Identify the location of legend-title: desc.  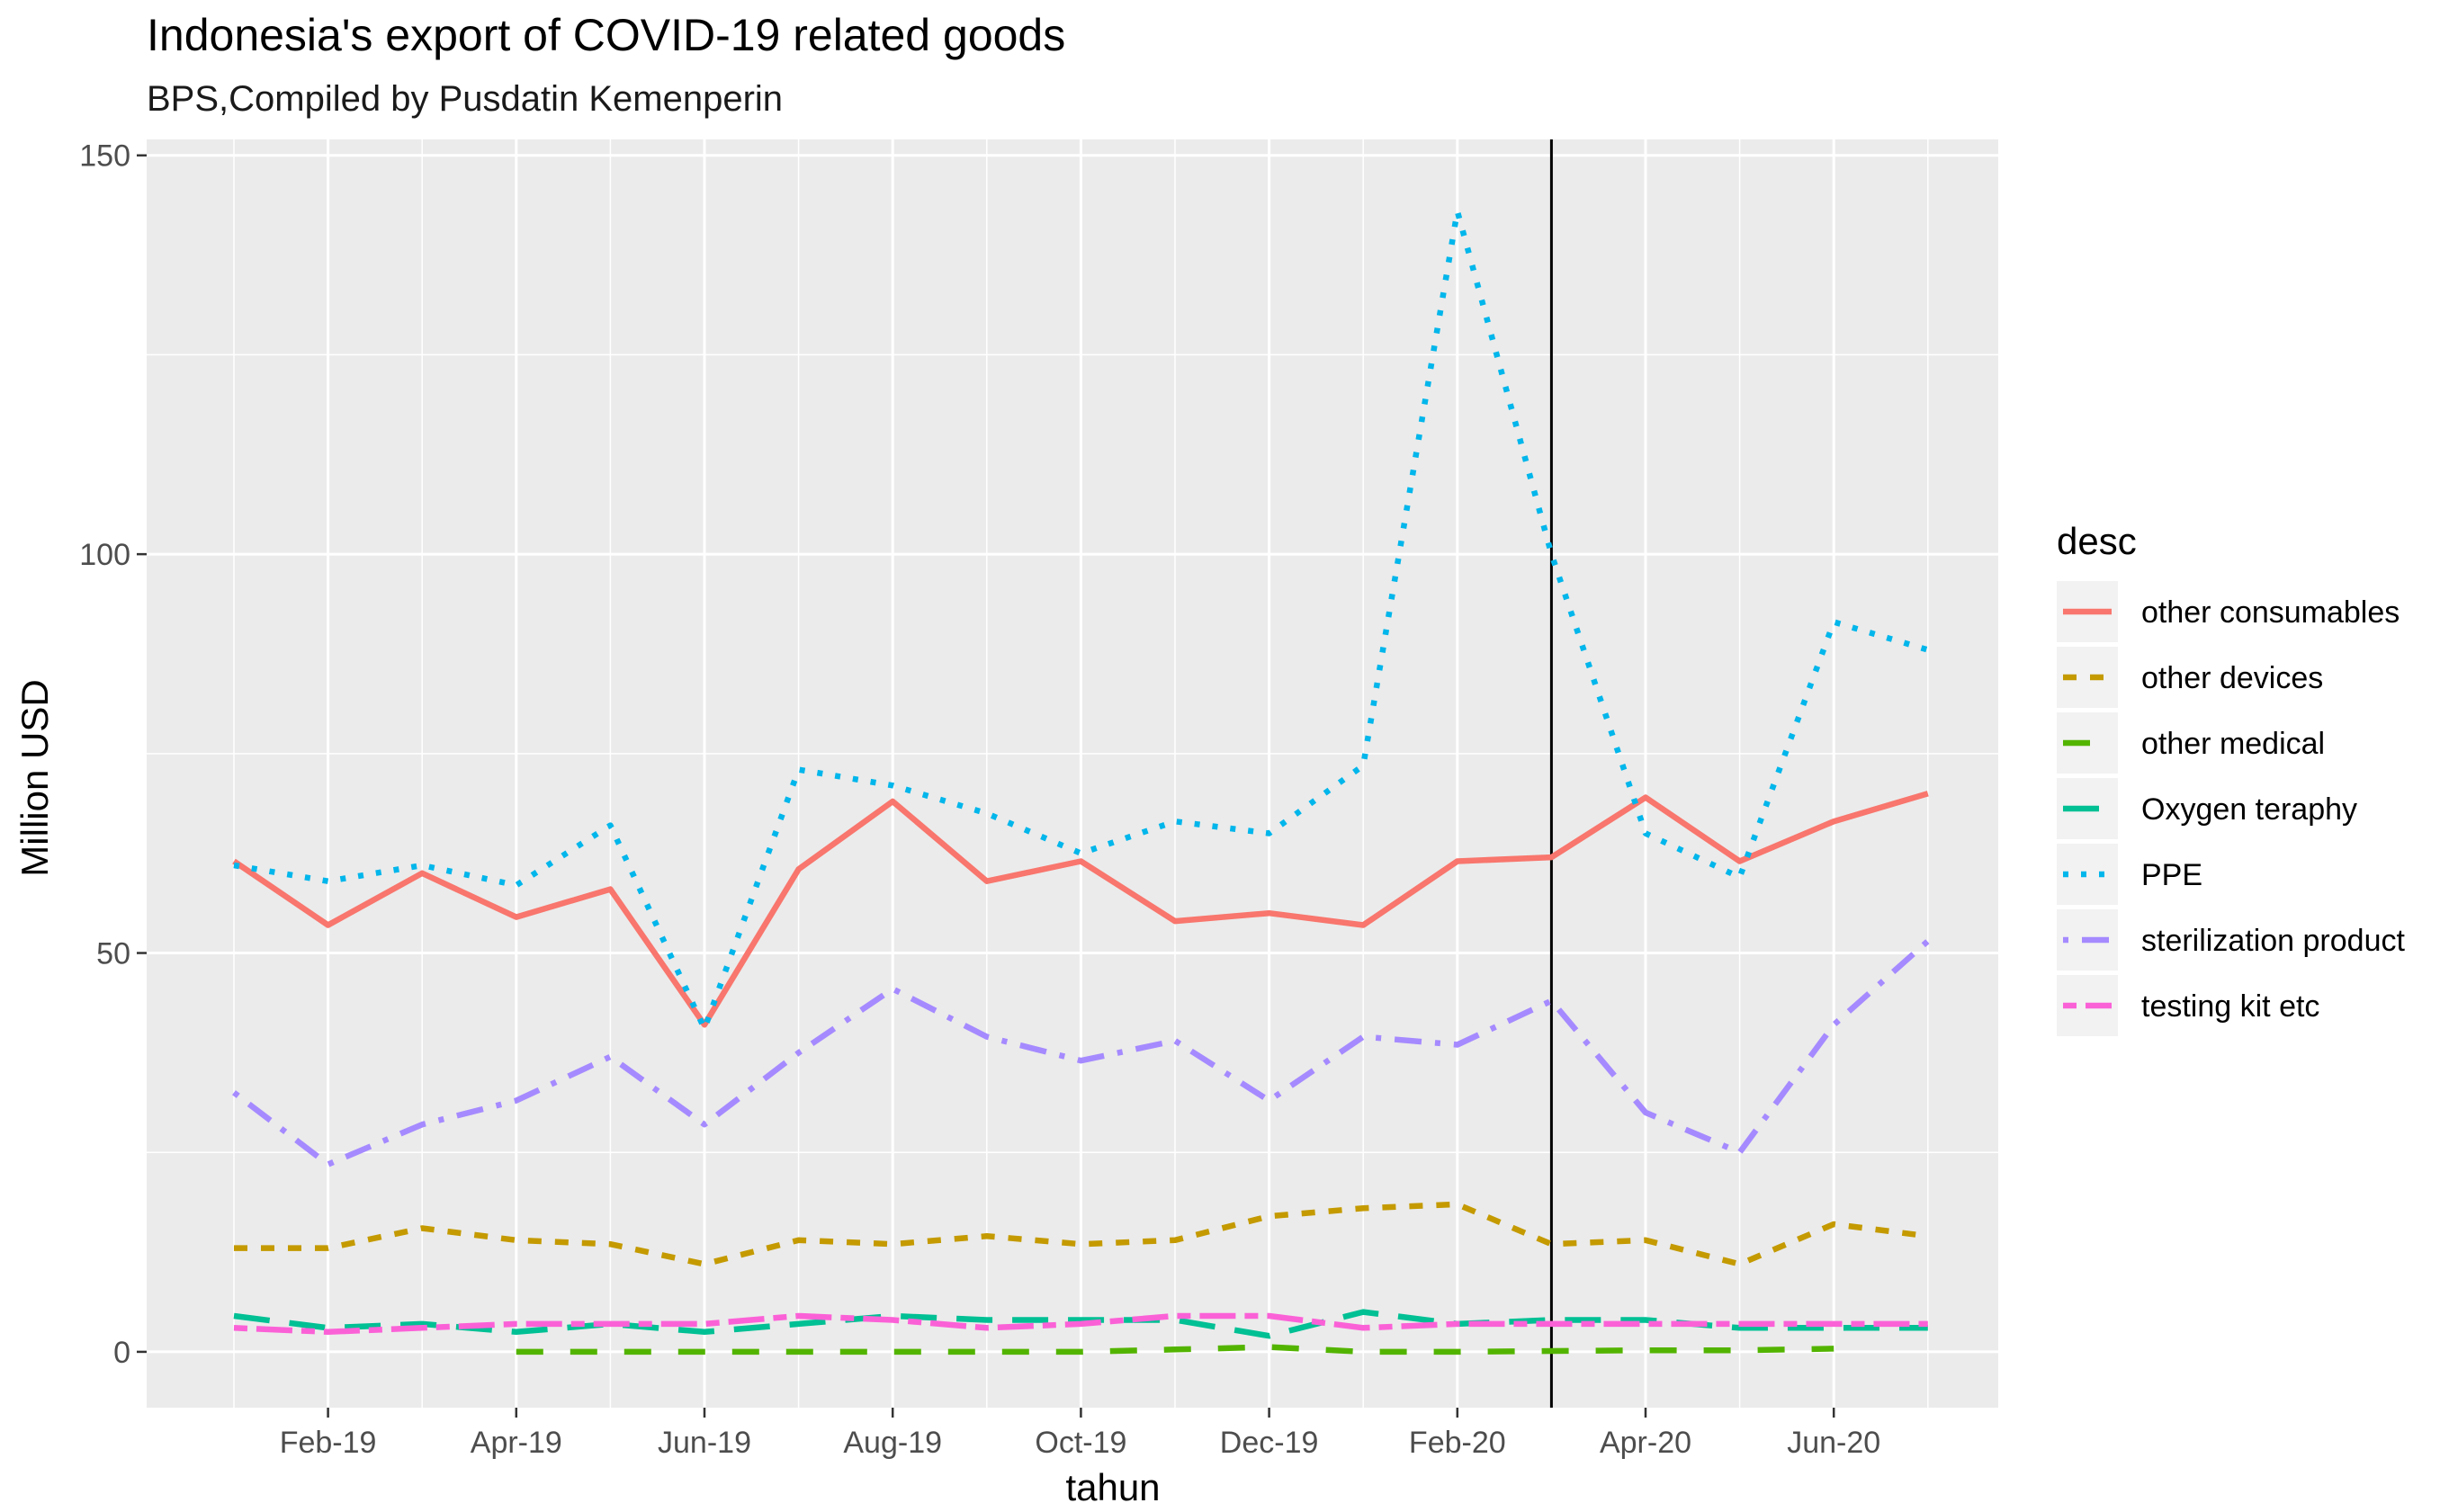
(2097, 541).